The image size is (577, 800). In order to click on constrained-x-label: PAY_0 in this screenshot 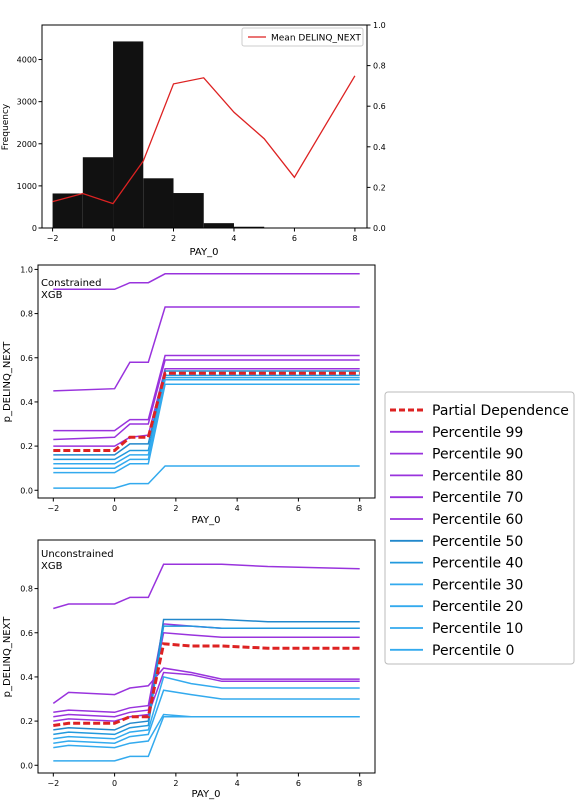, I will do `click(206, 520)`.